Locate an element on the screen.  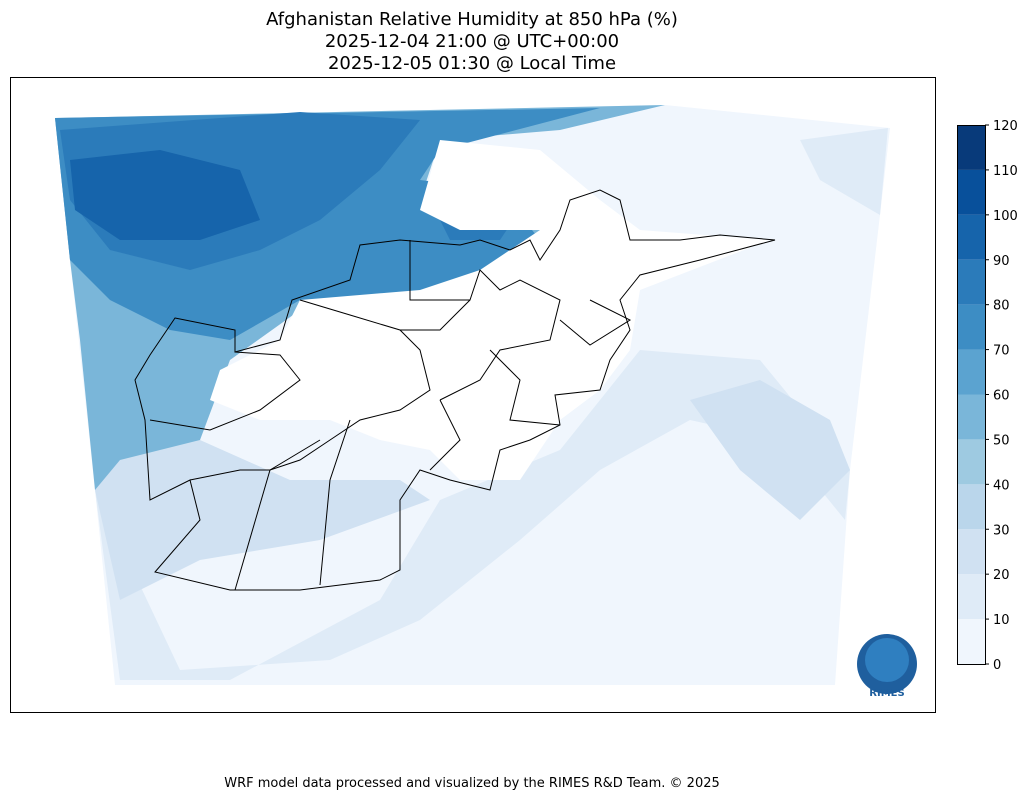
logo: RIMES is located at coordinates (887, 666).